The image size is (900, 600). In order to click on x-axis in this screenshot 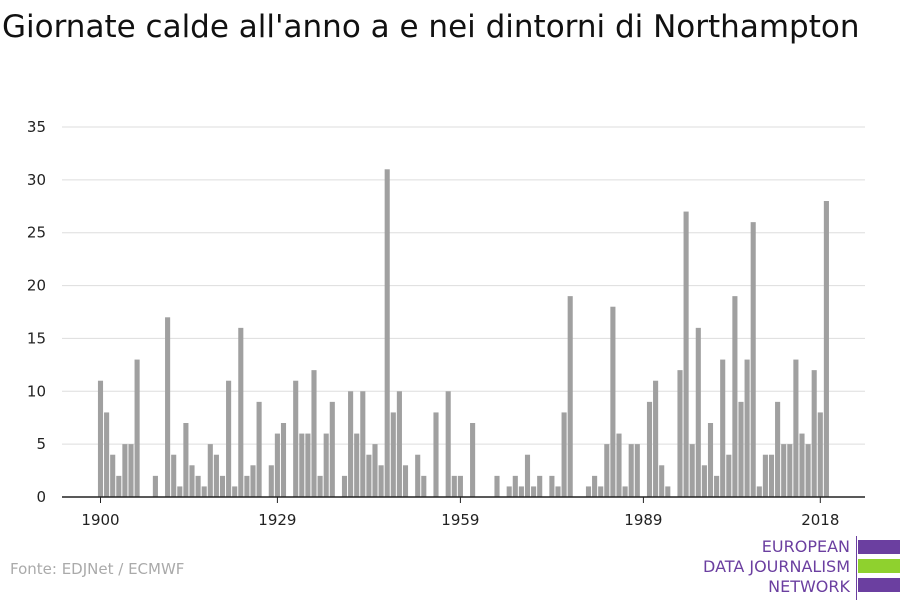, I will do `click(463, 499)`.